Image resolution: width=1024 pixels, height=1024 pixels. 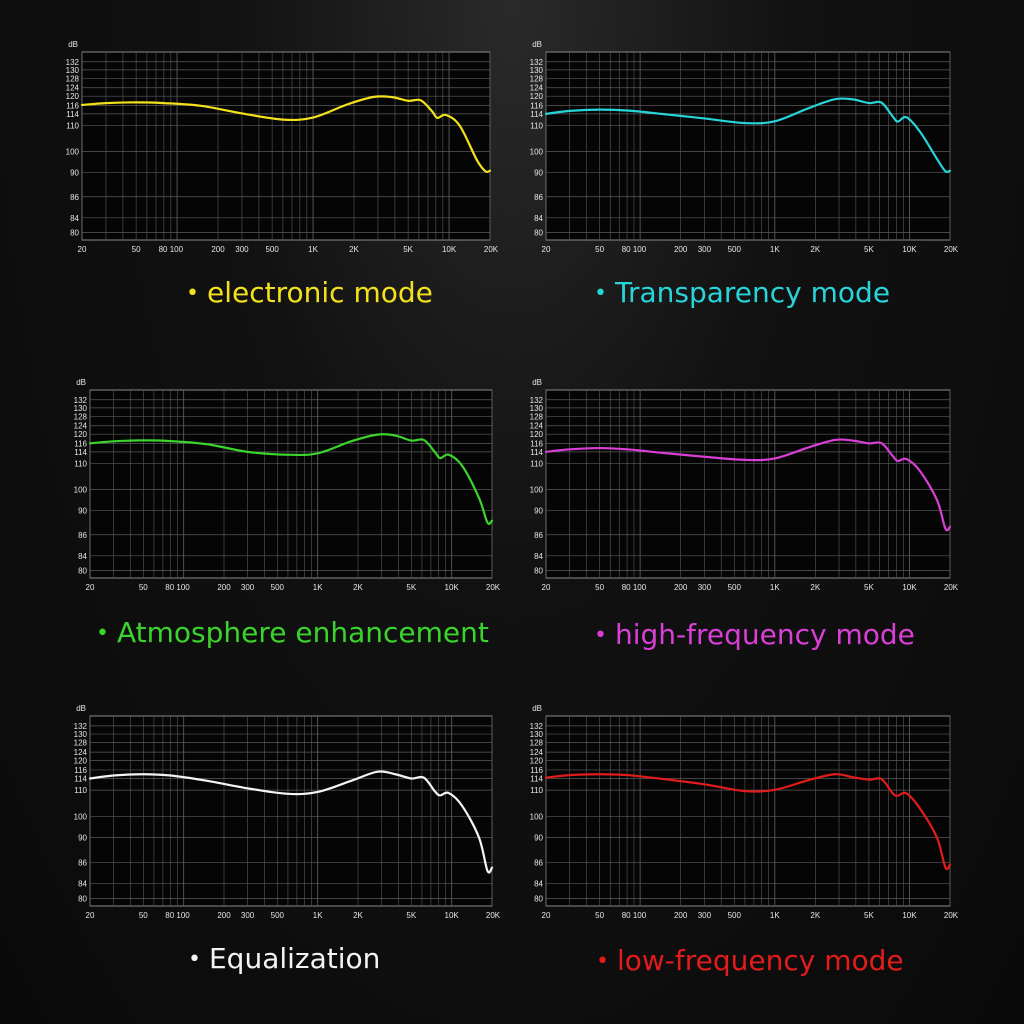 What do you see at coordinates (764, 634) in the screenshot?
I see `caption-text: high-frequency mode` at bounding box center [764, 634].